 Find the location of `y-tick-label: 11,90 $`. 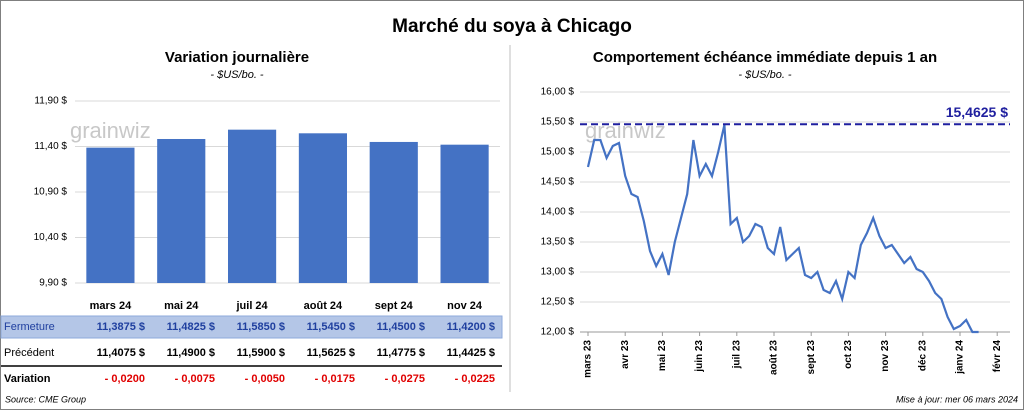

y-tick-label: 11,90 $ is located at coordinates (50, 101).